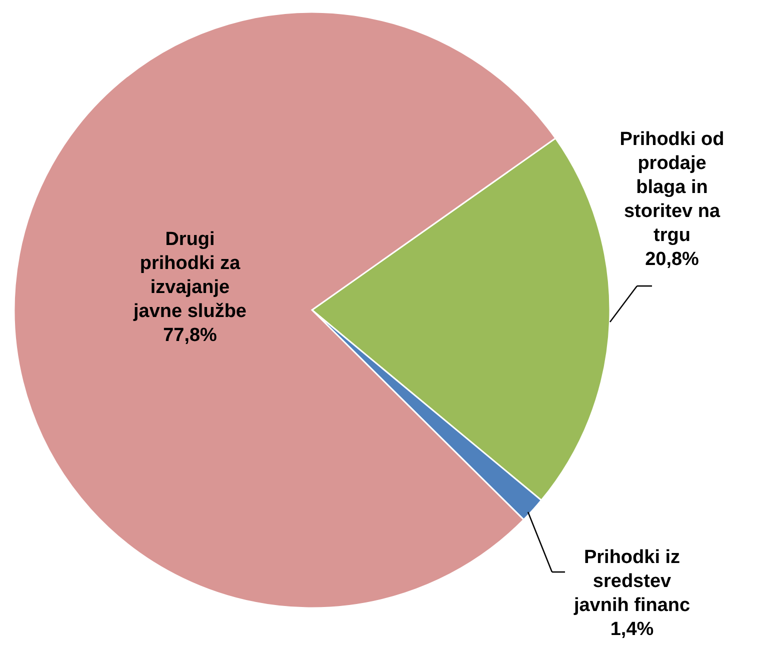 This screenshot has height=663, width=767. I want to click on slice-label: Drugi prihodki za izvajanje javne službe, so click(189, 275).